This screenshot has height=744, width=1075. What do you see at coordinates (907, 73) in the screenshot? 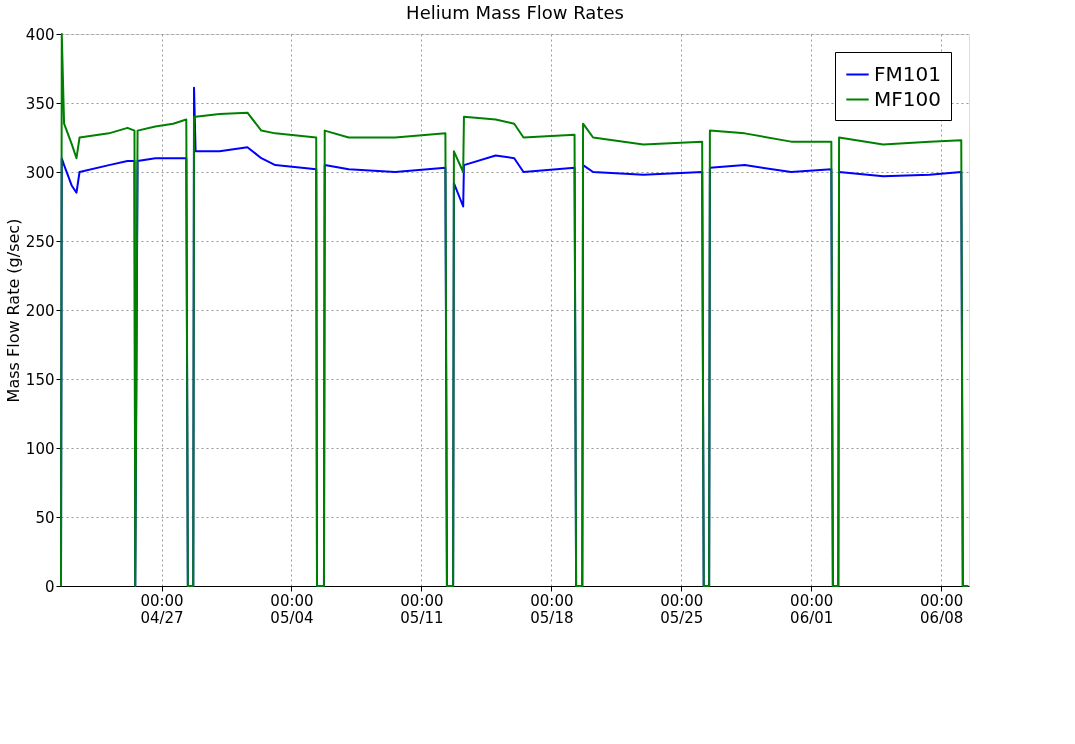
I see `legend-label: FM101` at bounding box center [907, 73].